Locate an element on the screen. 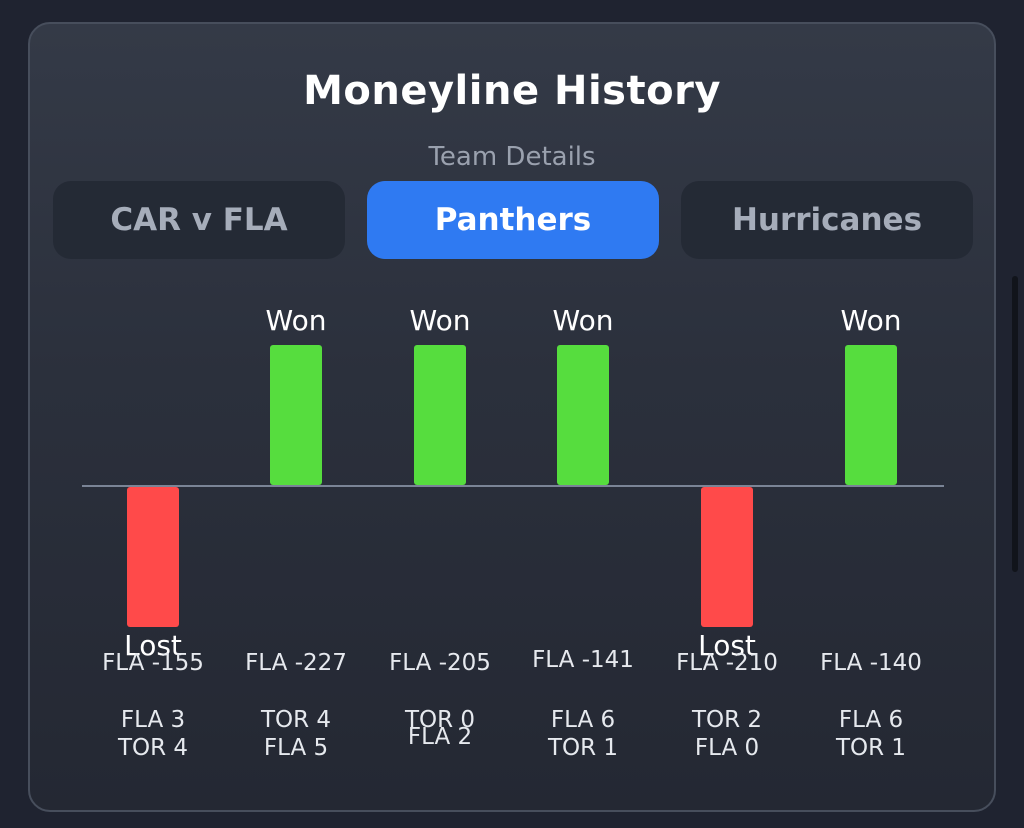  scrollbar is located at coordinates (1015, 424).